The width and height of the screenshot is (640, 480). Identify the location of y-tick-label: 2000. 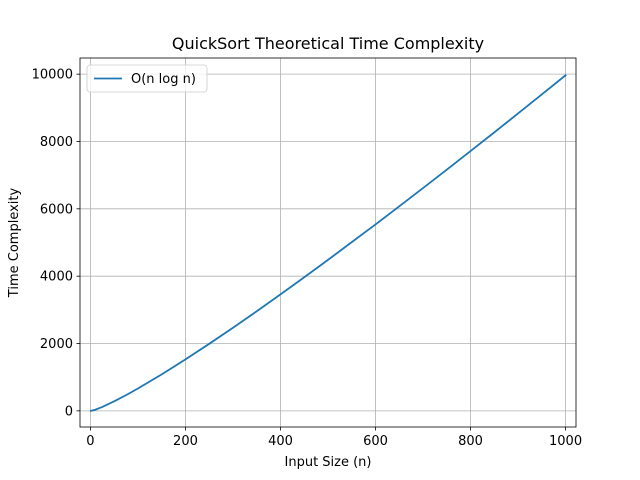
(56, 344).